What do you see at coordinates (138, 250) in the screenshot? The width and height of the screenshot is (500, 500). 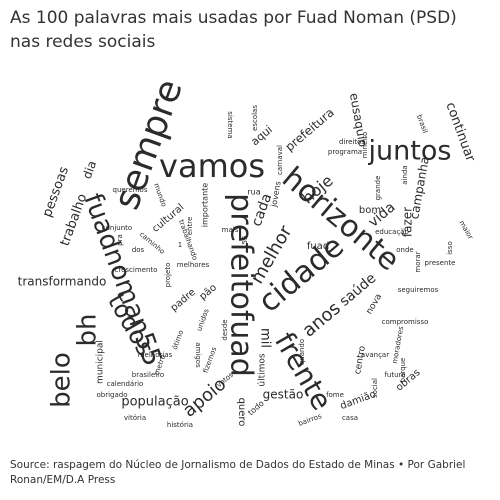 I see `word-99: dos` at bounding box center [138, 250].